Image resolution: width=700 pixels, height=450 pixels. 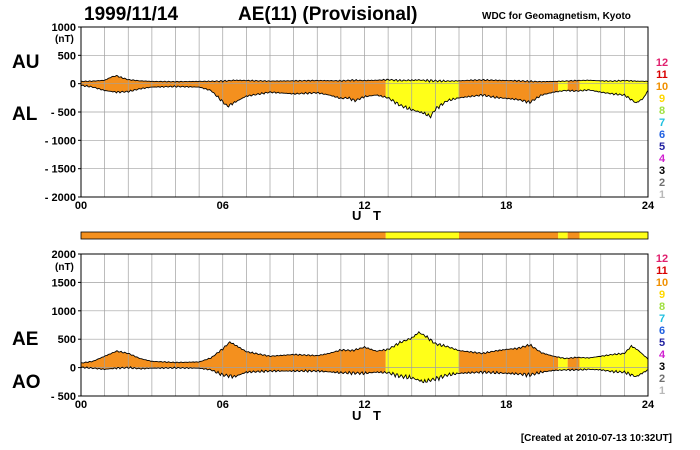 I want to click on bot-ytick-label: 1500, so click(x=64, y=283).